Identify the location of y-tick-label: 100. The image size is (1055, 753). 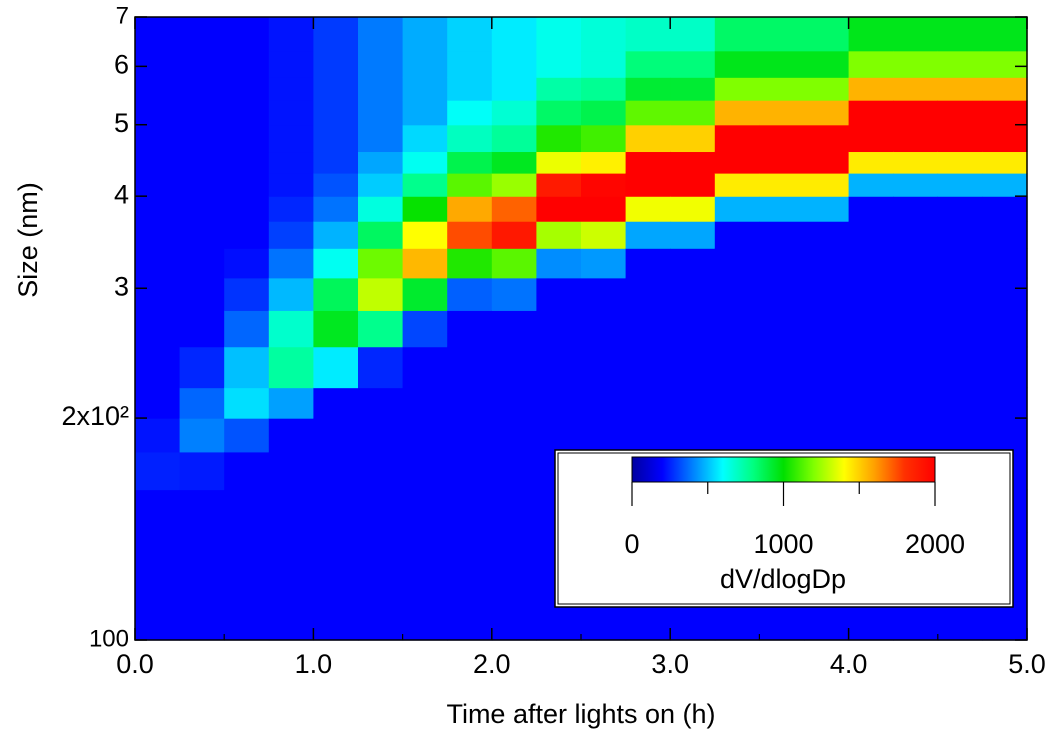
(109, 638).